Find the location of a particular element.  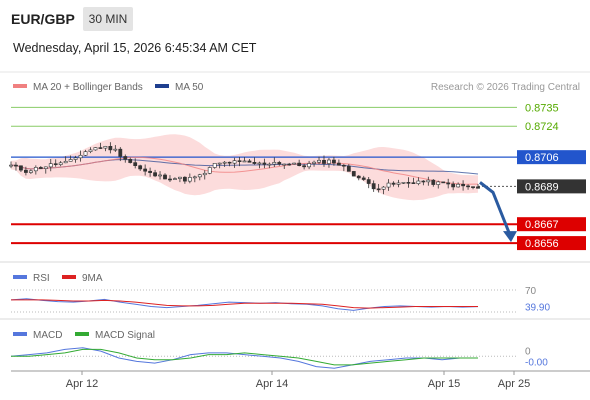

macd-signal-legend-label: MACD Signal is located at coordinates (125, 335).